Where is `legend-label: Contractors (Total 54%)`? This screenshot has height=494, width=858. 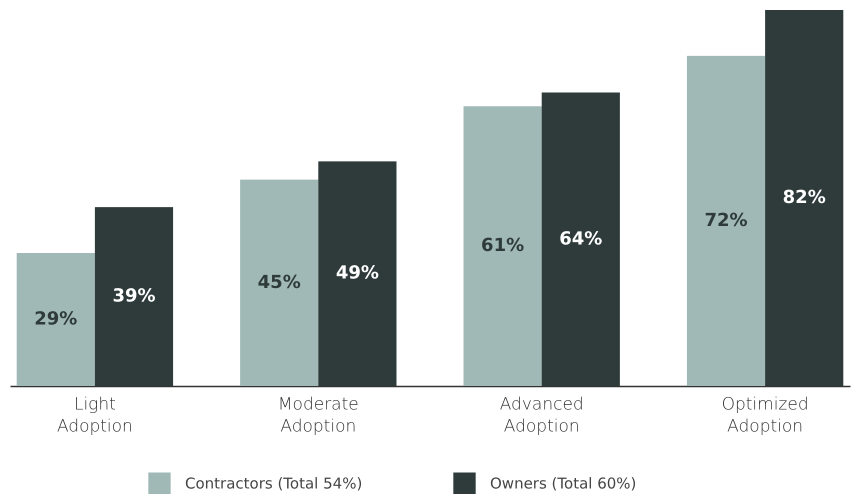 legend-label: Contractors (Total 54%) is located at coordinates (273, 483).